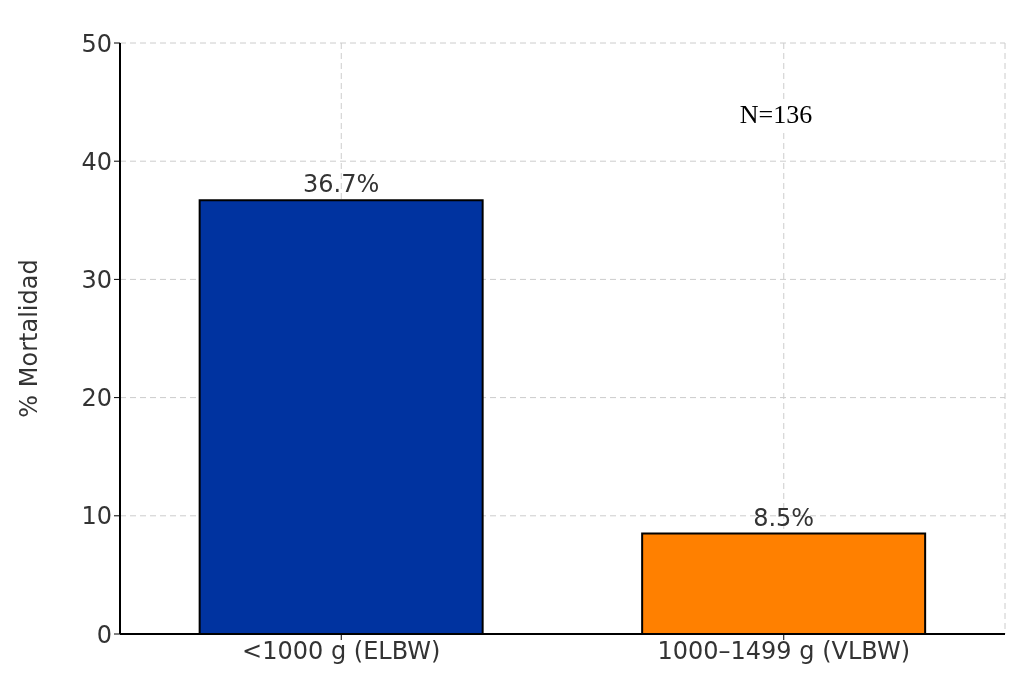  I want to click on y-tick-label: 50, so click(96, 43).